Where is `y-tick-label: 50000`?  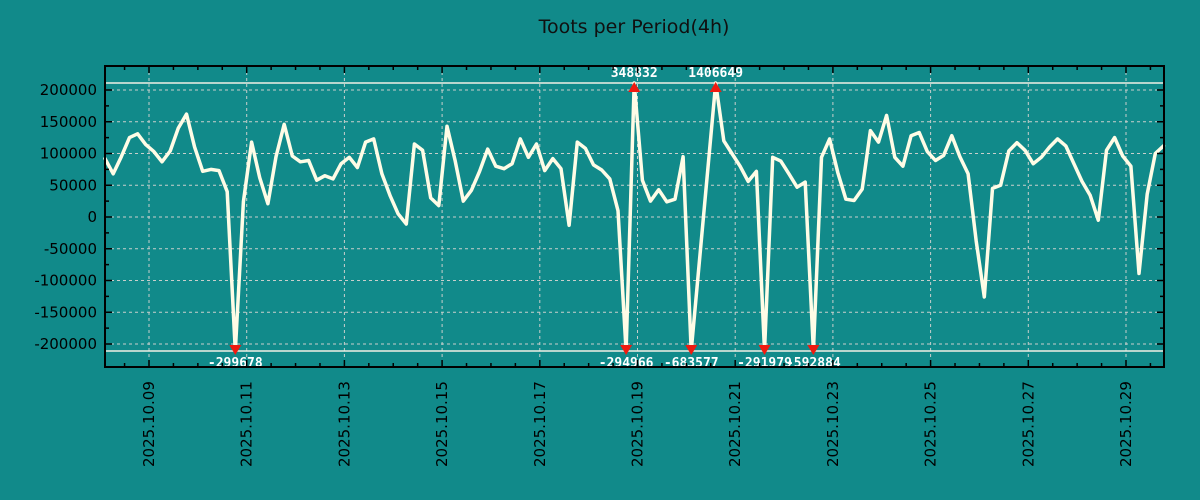
y-tick-label: 50000 is located at coordinates (73, 185).